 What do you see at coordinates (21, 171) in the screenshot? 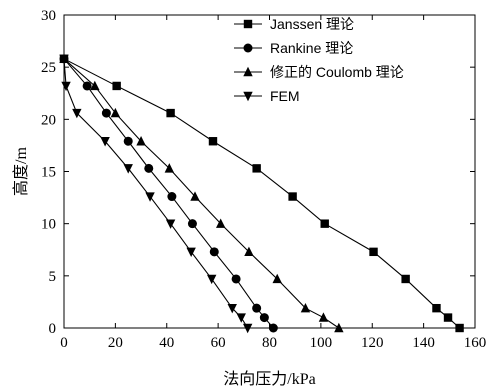
I see `y-axis-title: 高度/m` at bounding box center [21, 171].